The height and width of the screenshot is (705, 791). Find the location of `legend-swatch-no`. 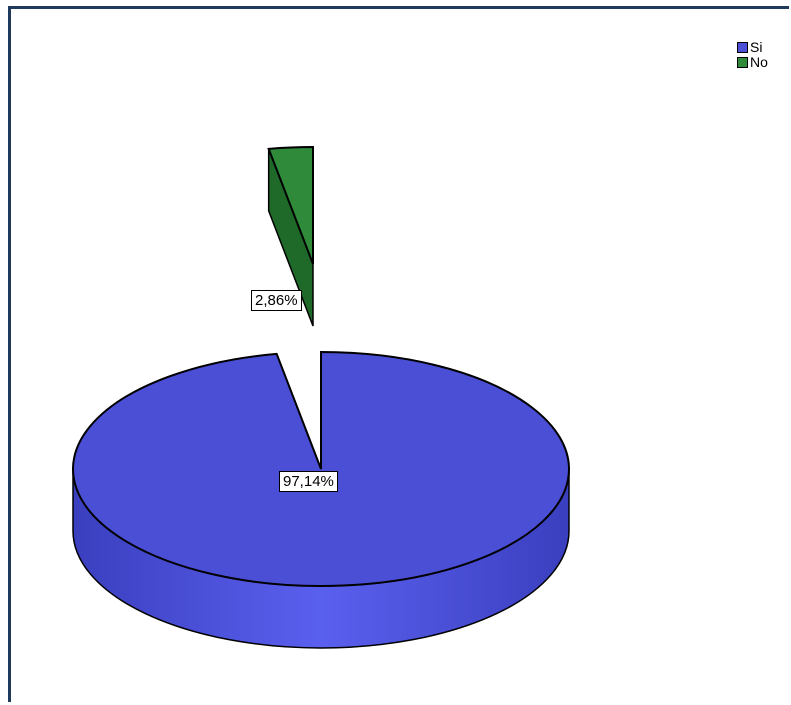

legend-swatch-no is located at coordinates (742, 62).